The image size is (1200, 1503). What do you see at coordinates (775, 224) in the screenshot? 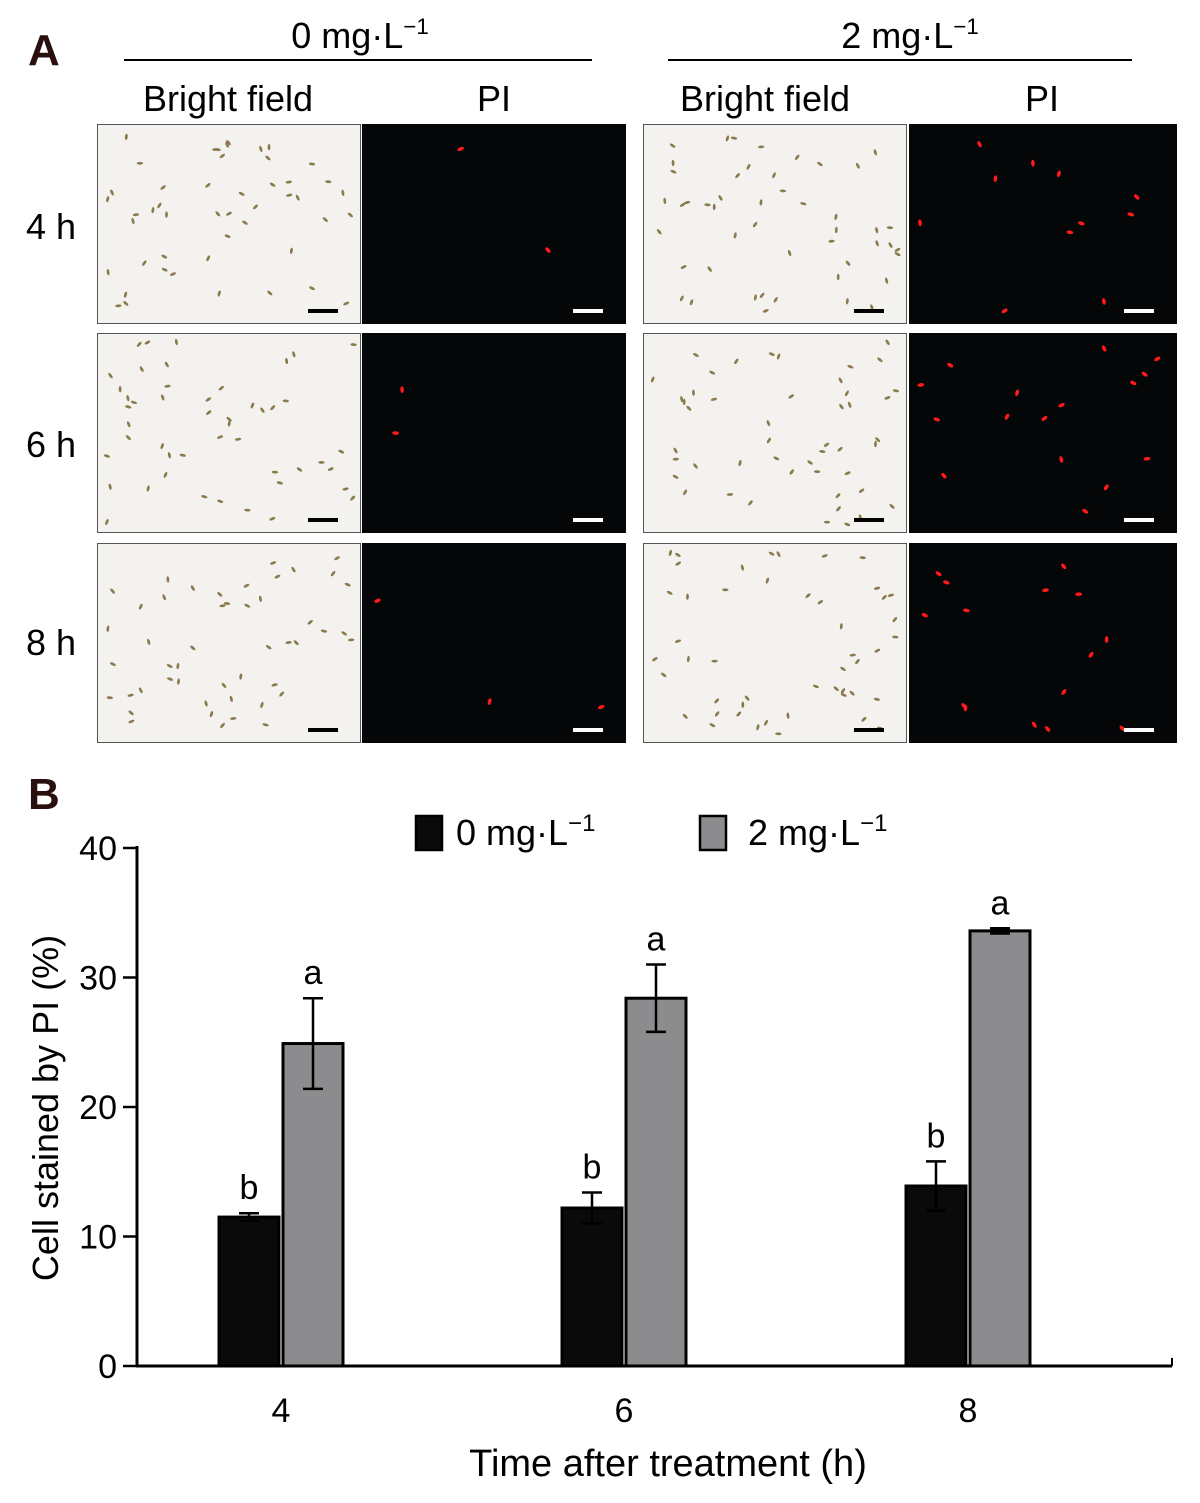
I see `micrograph-4h-bright-field-2mg` at bounding box center [775, 224].